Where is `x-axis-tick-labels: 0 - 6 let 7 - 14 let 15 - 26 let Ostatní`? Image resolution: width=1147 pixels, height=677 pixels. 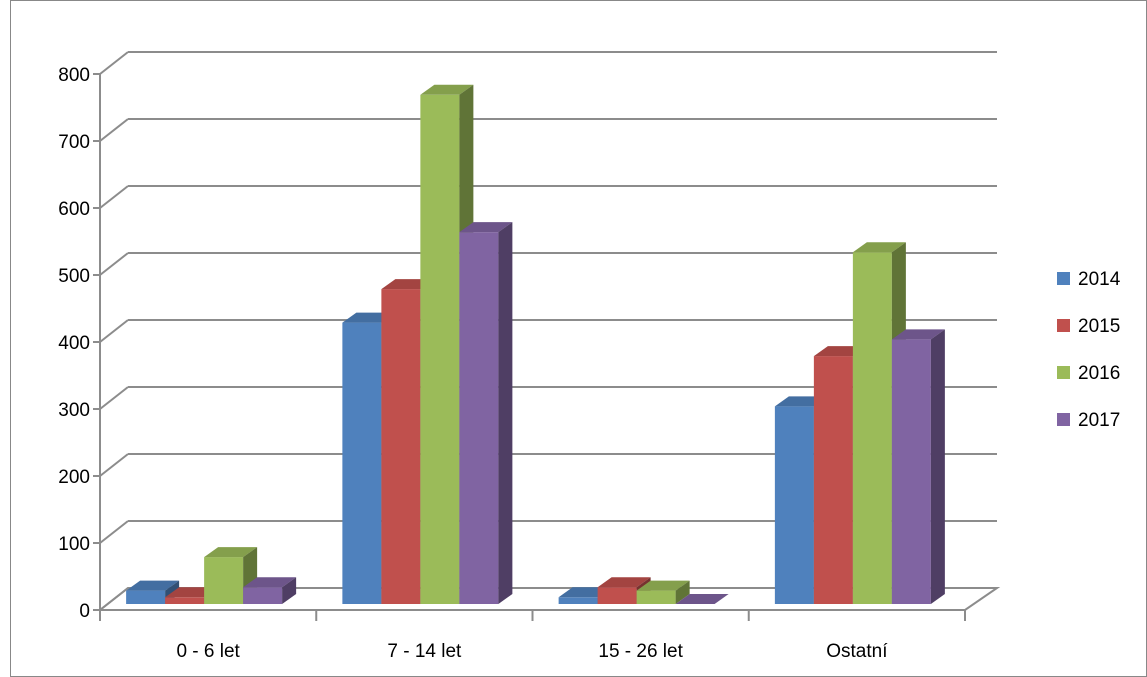
x-axis-tick-labels: 0 - 6 let 7 - 14 let 15 - 26 let Ostatní is located at coordinates (532, 651).